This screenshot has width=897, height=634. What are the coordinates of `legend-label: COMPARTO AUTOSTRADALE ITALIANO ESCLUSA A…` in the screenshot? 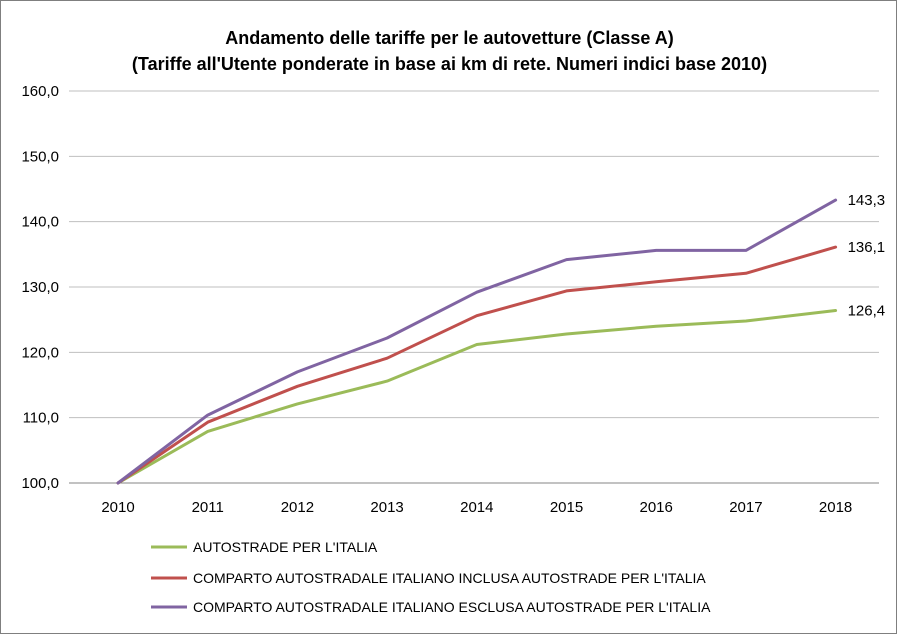 It's located at (452, 607).